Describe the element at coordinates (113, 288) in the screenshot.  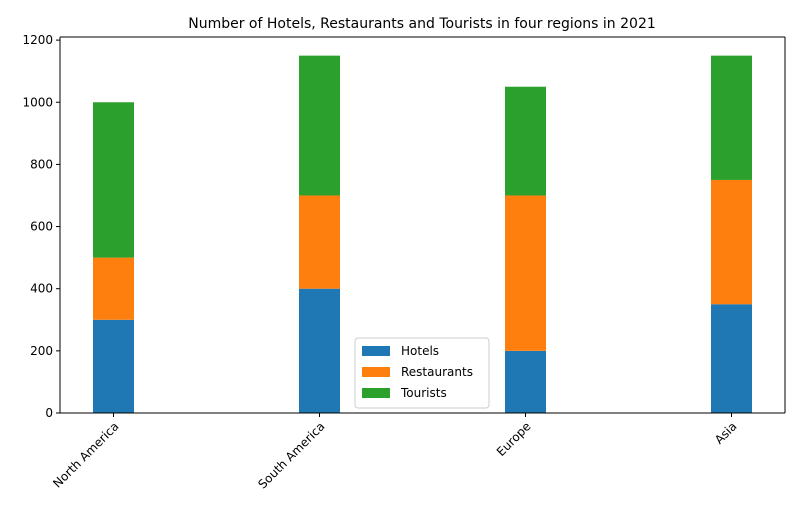
I see `bar-restaurants-north-america` at that location.